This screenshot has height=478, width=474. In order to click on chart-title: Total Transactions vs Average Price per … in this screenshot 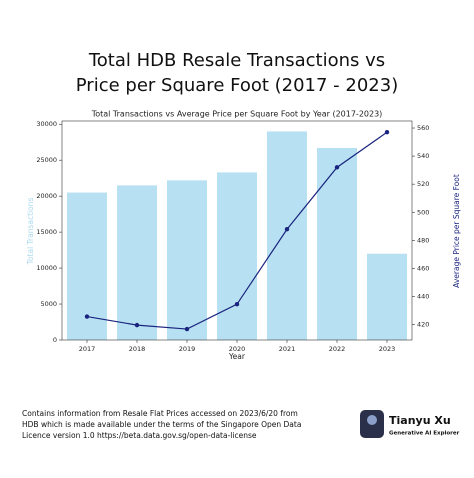, I will do `click(237, 114)`.